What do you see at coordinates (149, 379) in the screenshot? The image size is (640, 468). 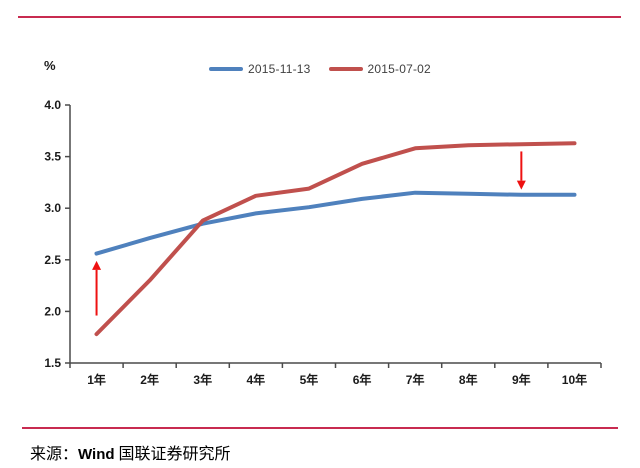 I see `x-tick-label: 2年` at bounding box center [149, 379].